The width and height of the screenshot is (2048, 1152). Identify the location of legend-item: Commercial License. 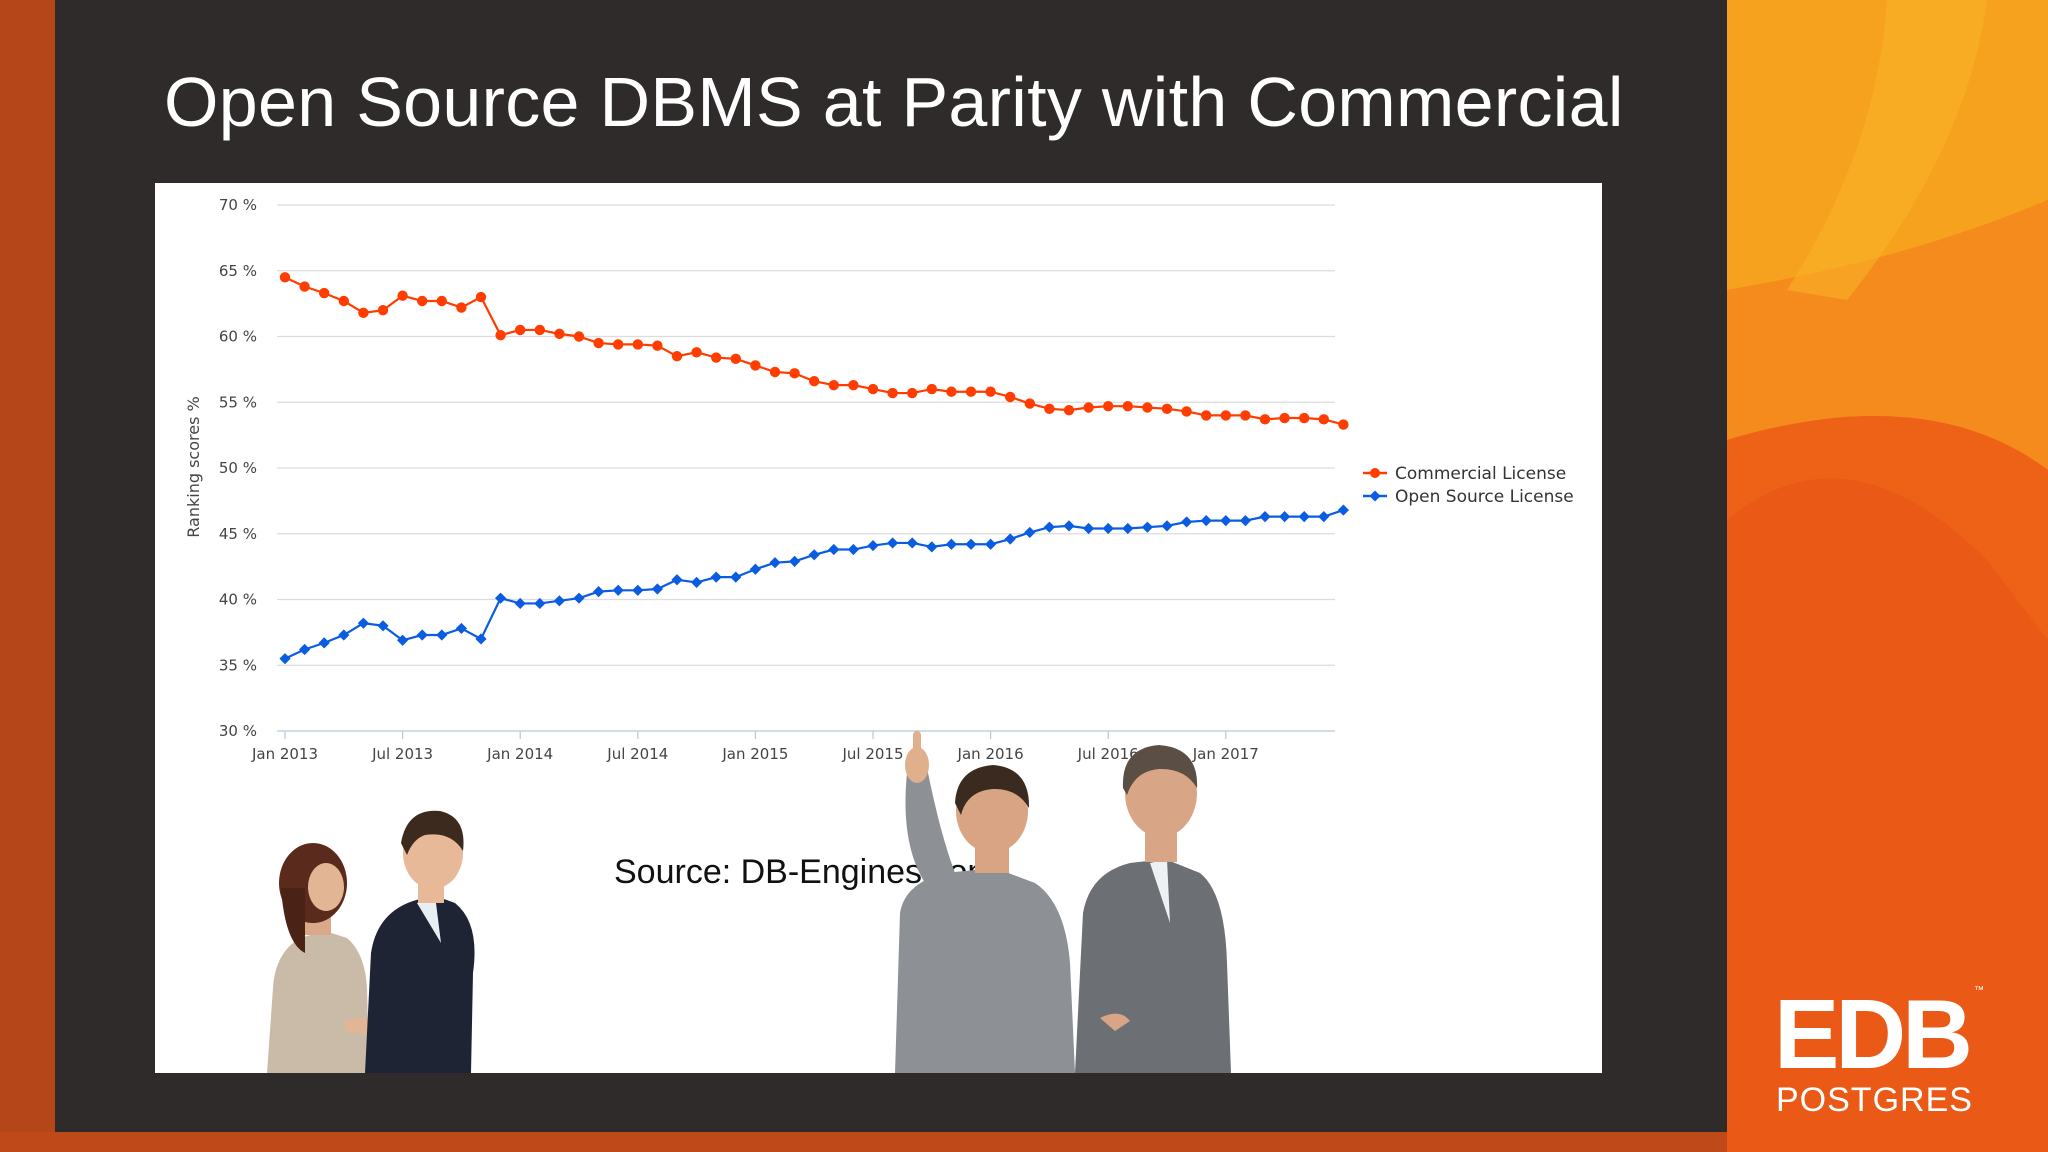
(1464, 474).